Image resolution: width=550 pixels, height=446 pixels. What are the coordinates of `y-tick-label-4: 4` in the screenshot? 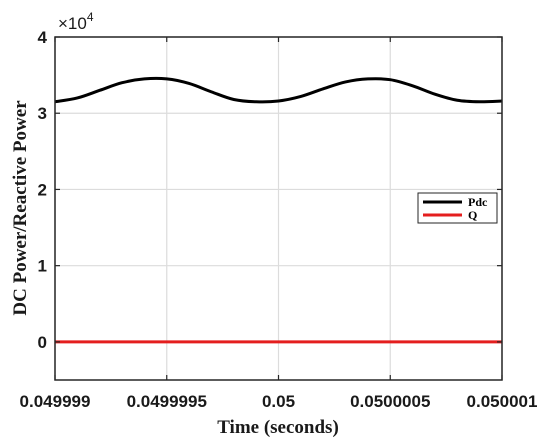 It's located at (43, 37).